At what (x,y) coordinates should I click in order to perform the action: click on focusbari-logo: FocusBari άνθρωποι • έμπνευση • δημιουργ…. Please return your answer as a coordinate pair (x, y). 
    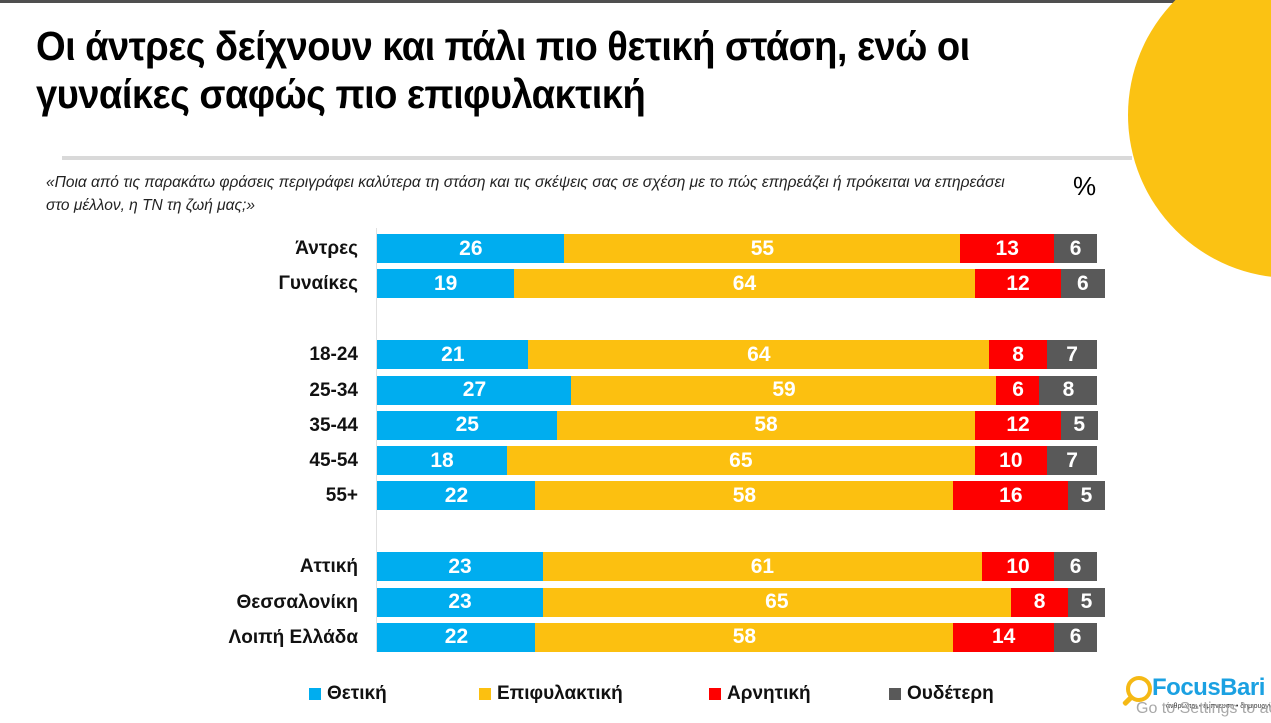
    Looking at the image, I should click on (1196, 697).